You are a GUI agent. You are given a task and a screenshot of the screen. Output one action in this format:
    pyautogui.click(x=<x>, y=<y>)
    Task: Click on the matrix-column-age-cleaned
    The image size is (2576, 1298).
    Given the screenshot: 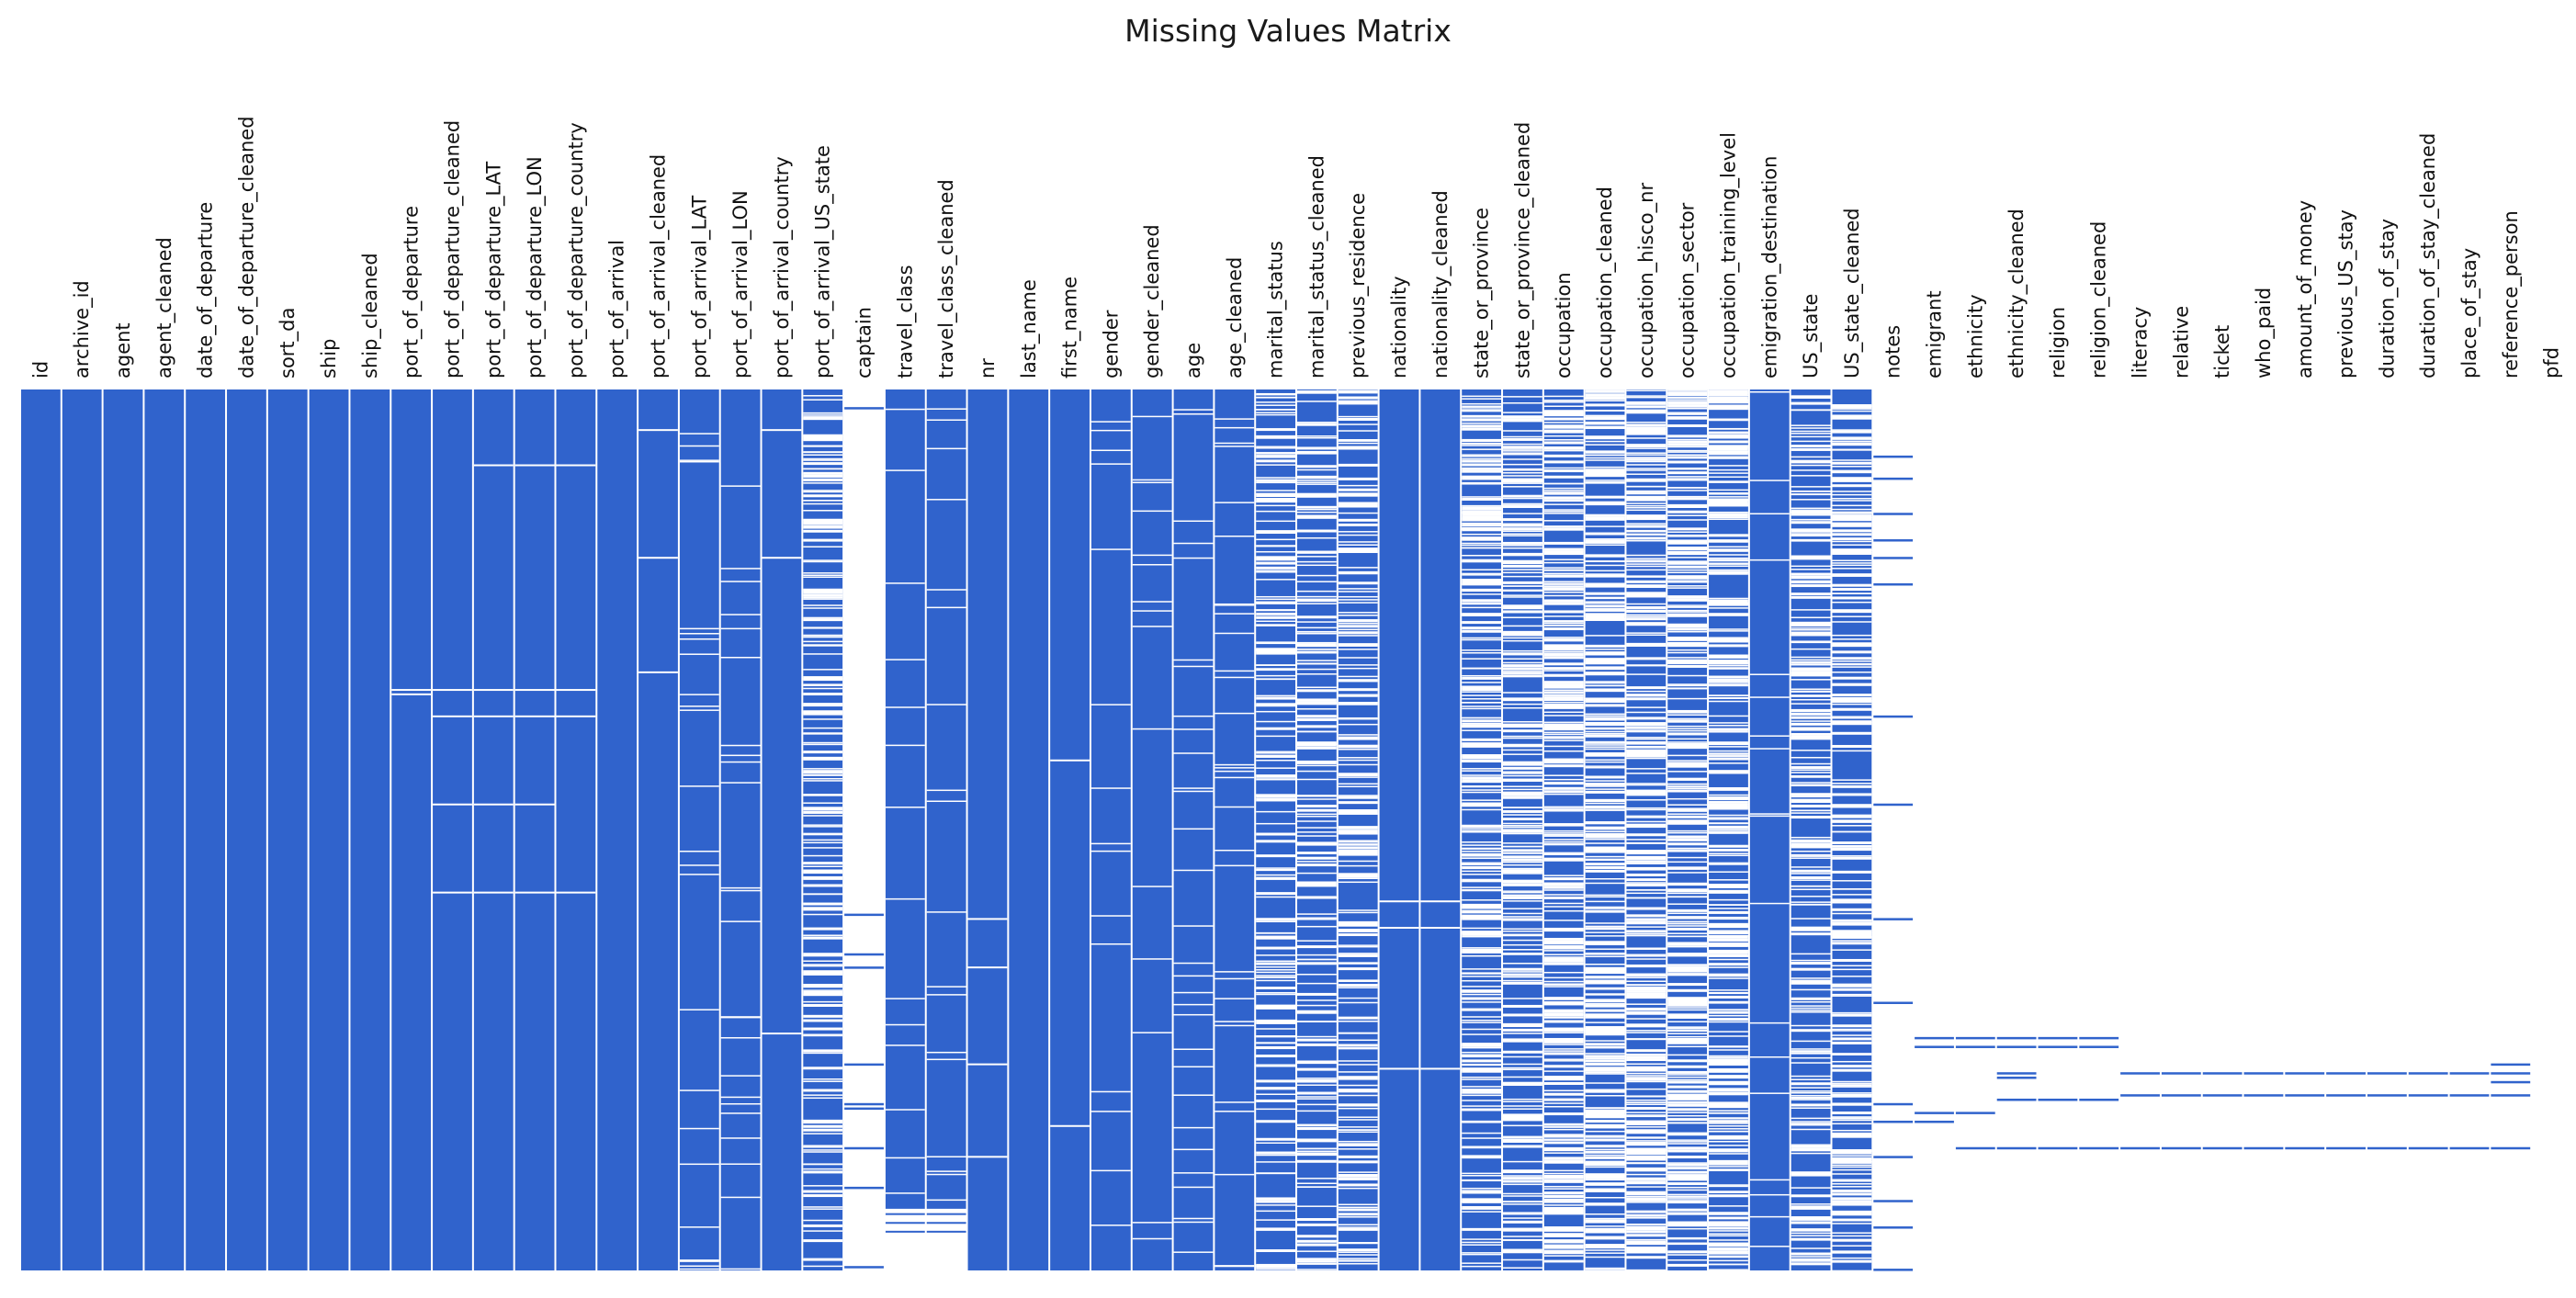 What is the action you would take?
    pyautogui.click(x=1235, y=830)
    